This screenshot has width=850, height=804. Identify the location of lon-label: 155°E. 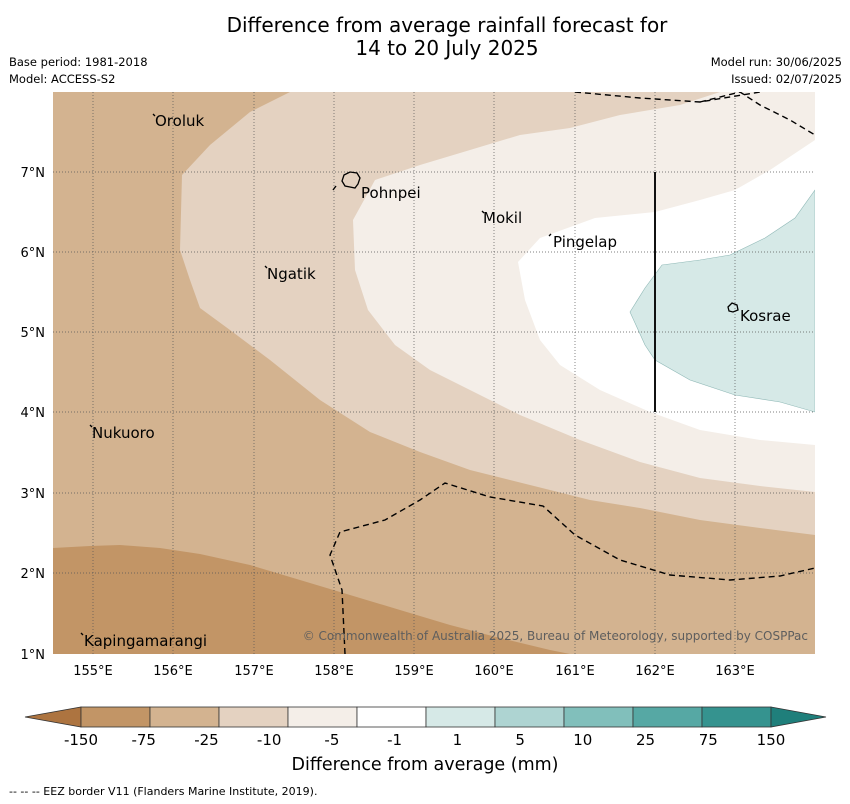
(93, 671).